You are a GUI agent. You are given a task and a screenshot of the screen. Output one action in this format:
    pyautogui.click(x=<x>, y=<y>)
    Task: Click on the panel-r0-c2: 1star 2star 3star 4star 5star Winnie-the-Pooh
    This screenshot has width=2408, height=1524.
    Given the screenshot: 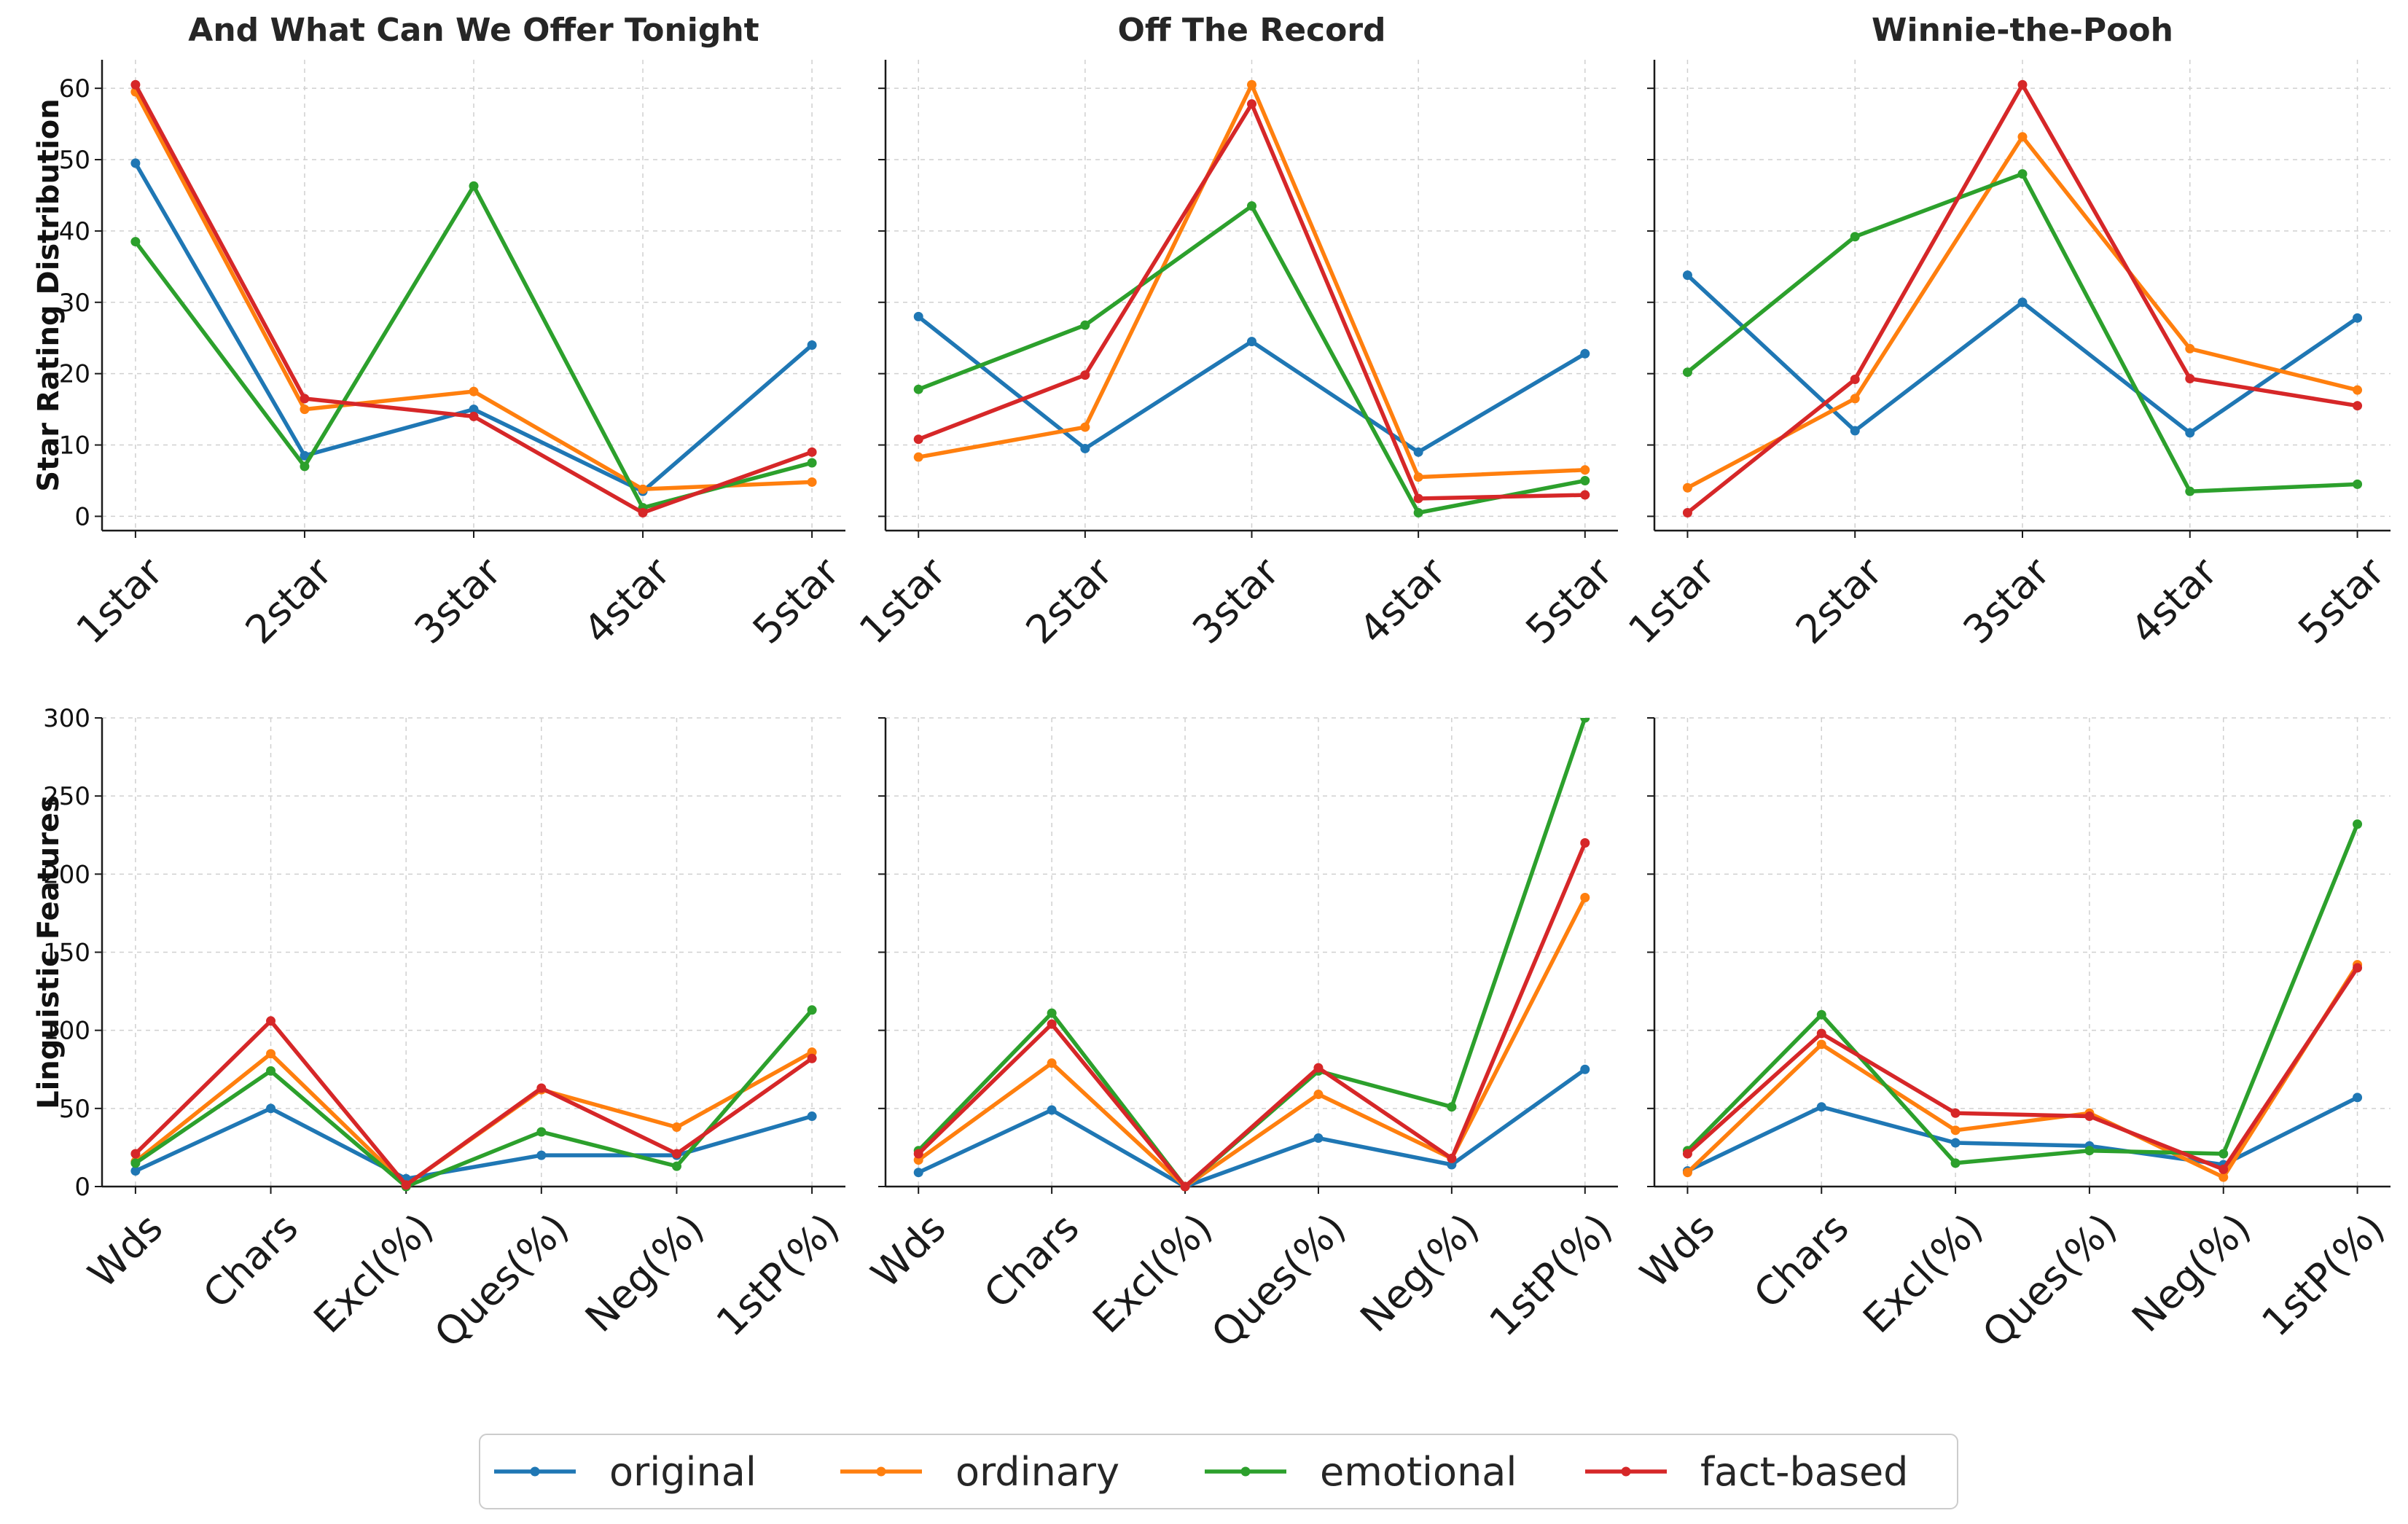 What is the action you would take?
    pyautogui.click(x=2006, y=332)
    